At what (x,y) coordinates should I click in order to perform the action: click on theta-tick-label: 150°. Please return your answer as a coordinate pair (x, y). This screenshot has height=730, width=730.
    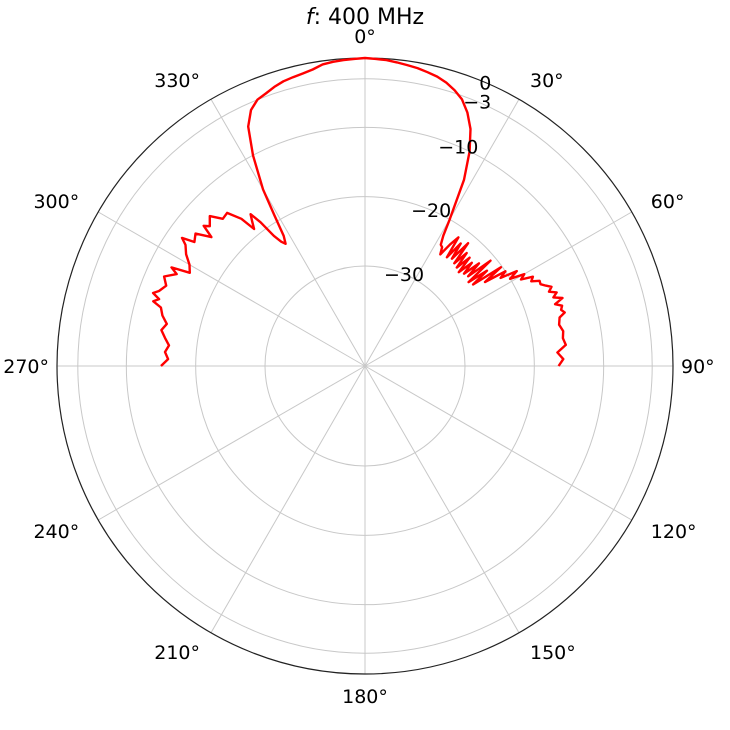
    Looking at the image, I should click on (553, 653).